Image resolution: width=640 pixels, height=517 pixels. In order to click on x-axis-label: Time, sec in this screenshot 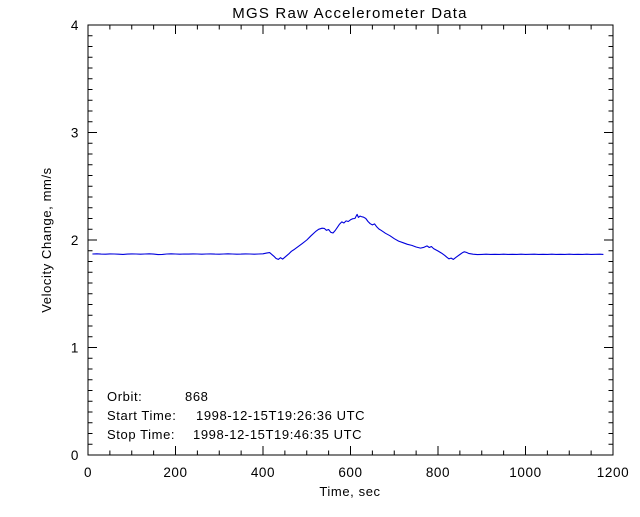, I will do `click(349, 491)`.